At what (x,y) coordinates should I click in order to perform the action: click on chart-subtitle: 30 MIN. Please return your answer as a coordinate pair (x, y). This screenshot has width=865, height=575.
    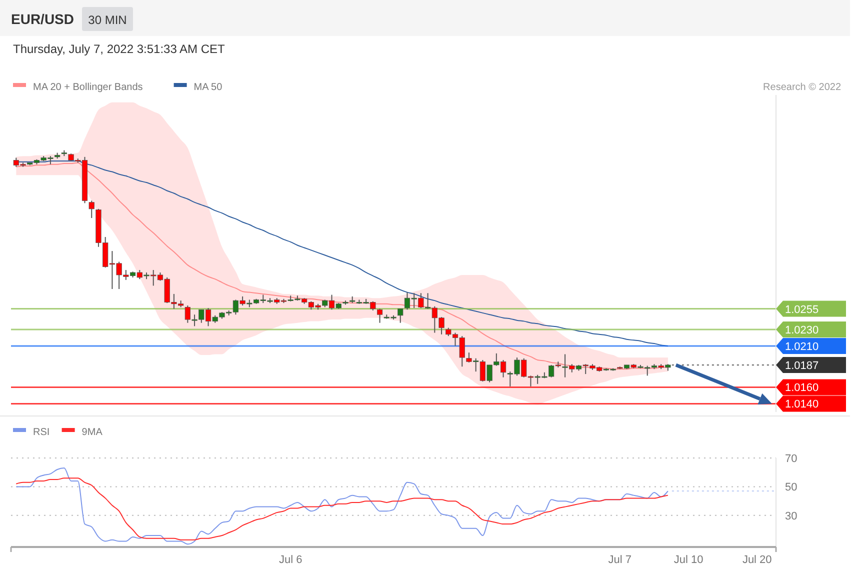
    Looking at the image, I should click on (107, 20).